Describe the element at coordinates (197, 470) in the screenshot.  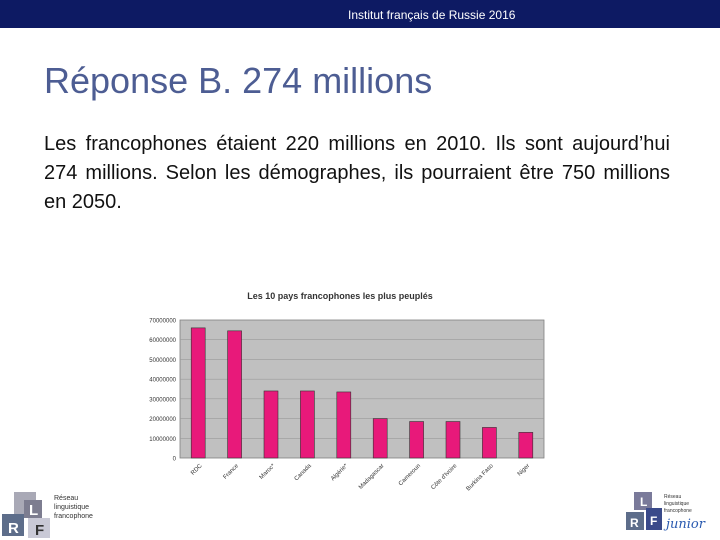
I see `x-tick-label: RDC` at that location.